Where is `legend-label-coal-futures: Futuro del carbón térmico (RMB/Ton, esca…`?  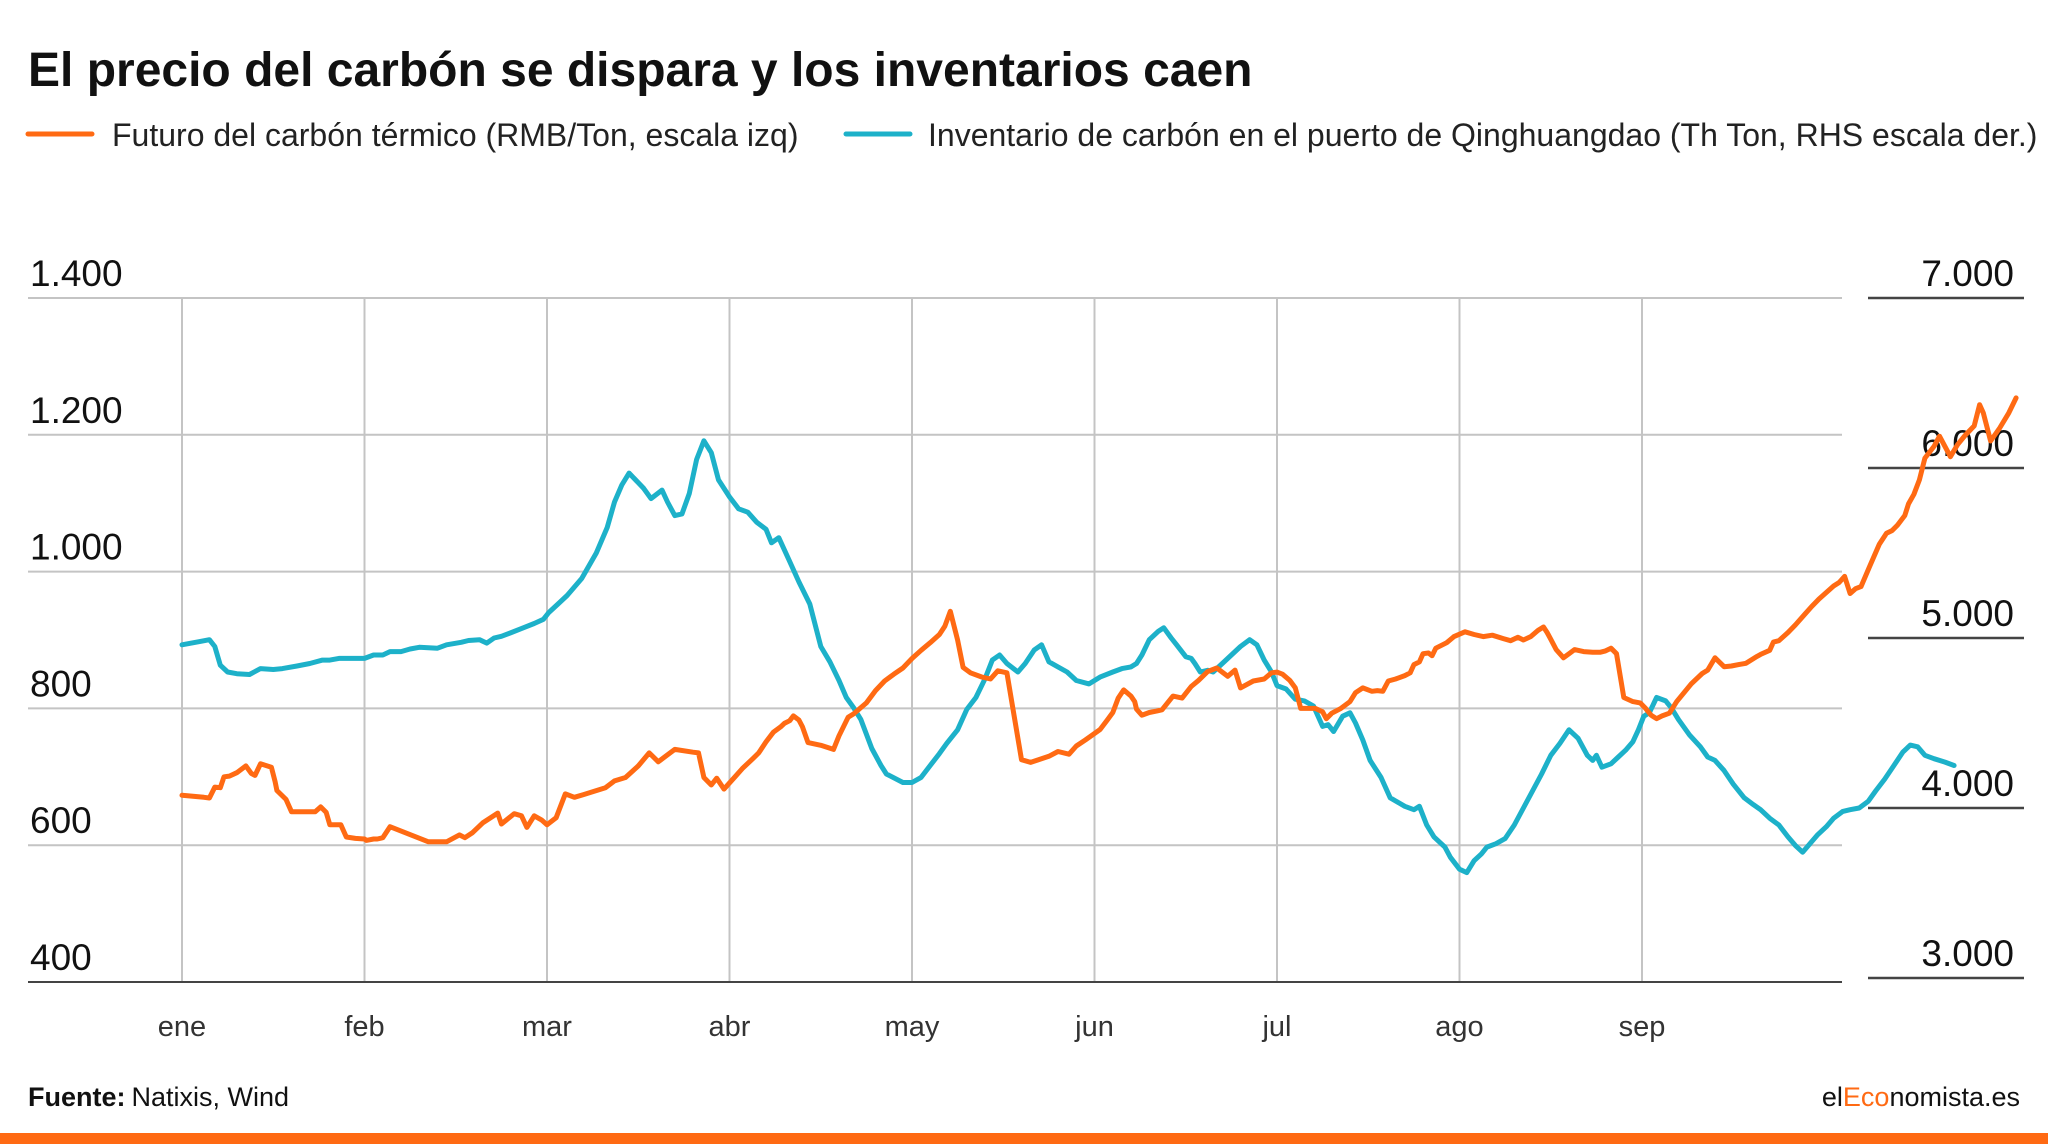 legend-label-coal-futures: Futuro del carbón térmico (RMB/Ton, esca… is located at coordinates (455, 135).